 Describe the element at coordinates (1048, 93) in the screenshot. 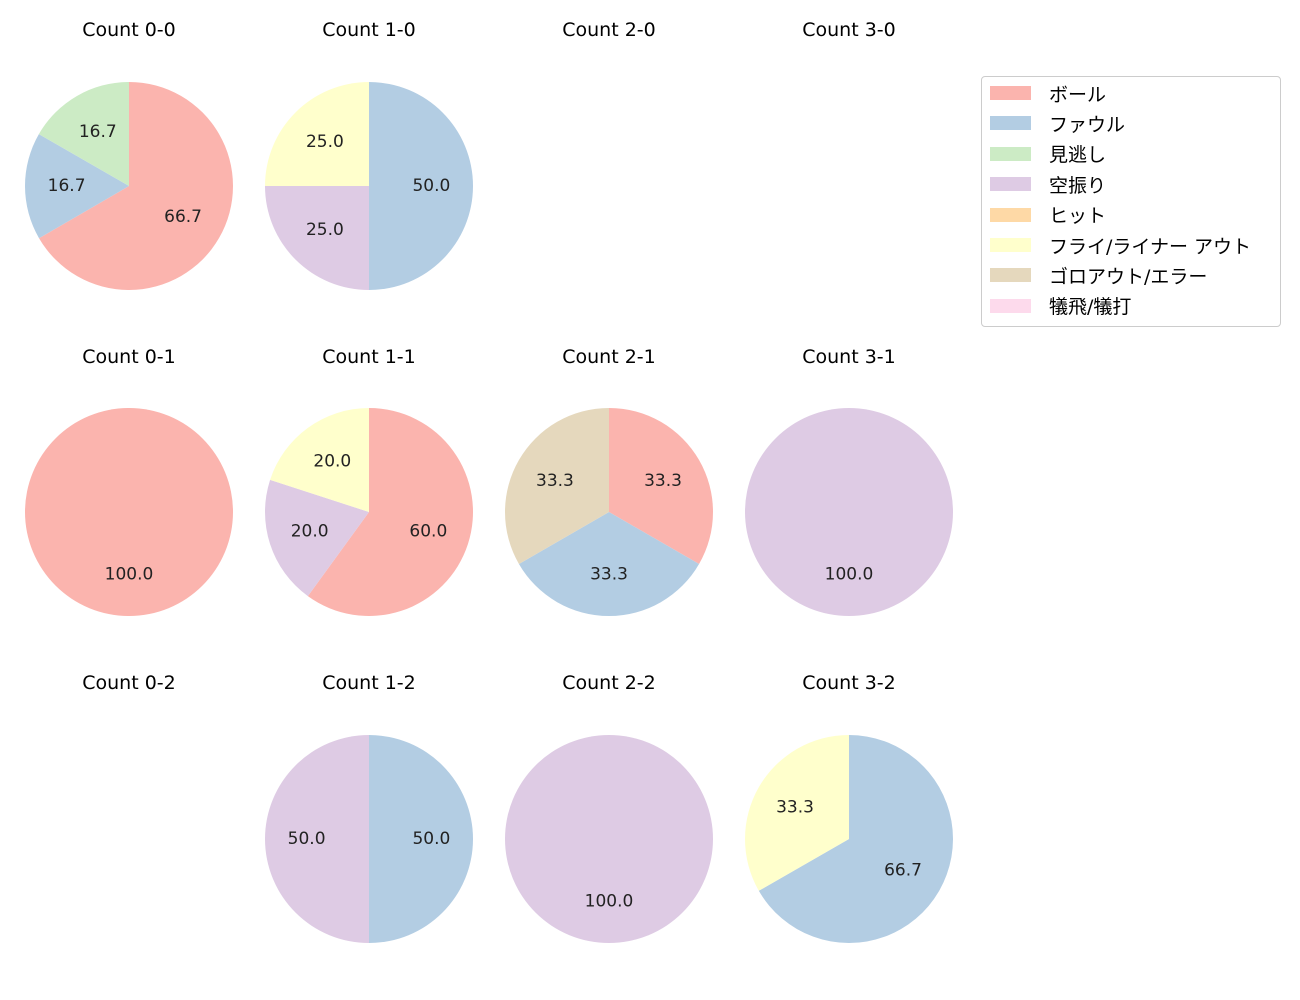

I see `legend-item: ボール` at that location.